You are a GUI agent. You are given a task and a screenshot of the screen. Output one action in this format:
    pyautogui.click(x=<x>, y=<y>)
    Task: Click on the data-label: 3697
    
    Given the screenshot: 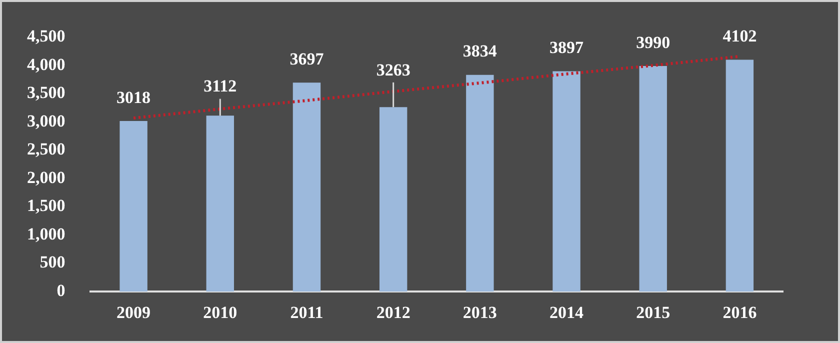 What is the action you would take?
    pyautogui.click(x=307, y=58)
    